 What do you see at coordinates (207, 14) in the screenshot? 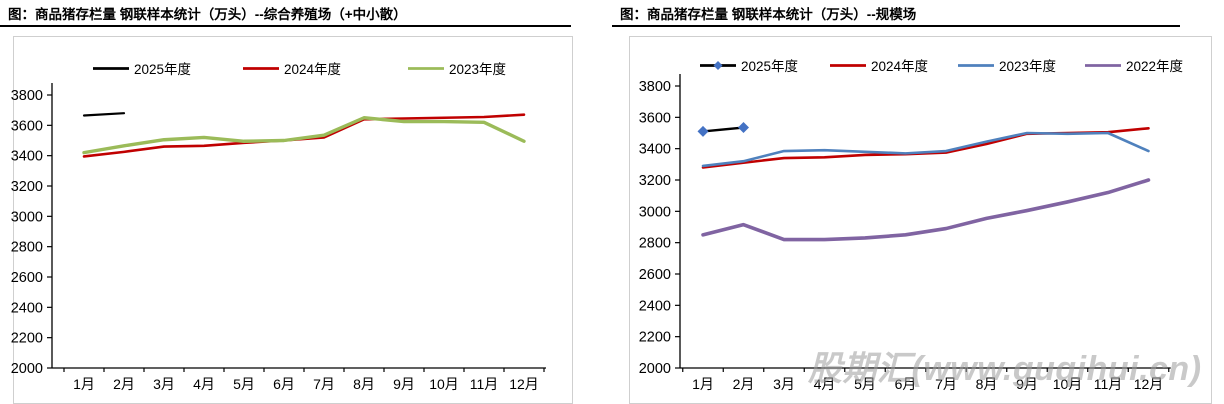
I see `chart-title: 图：商品猪存栏量 钢联样本统计（万头）--综合养殖场（+中小散）` at bounding box center [207, 14].